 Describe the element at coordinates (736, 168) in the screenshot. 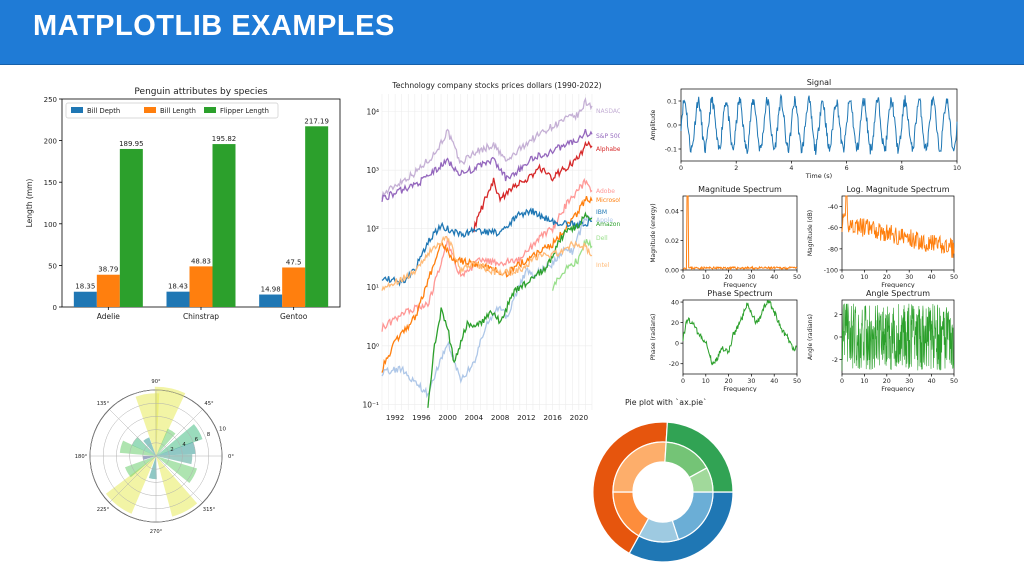

I see `x-tick-label: 2` at that location.